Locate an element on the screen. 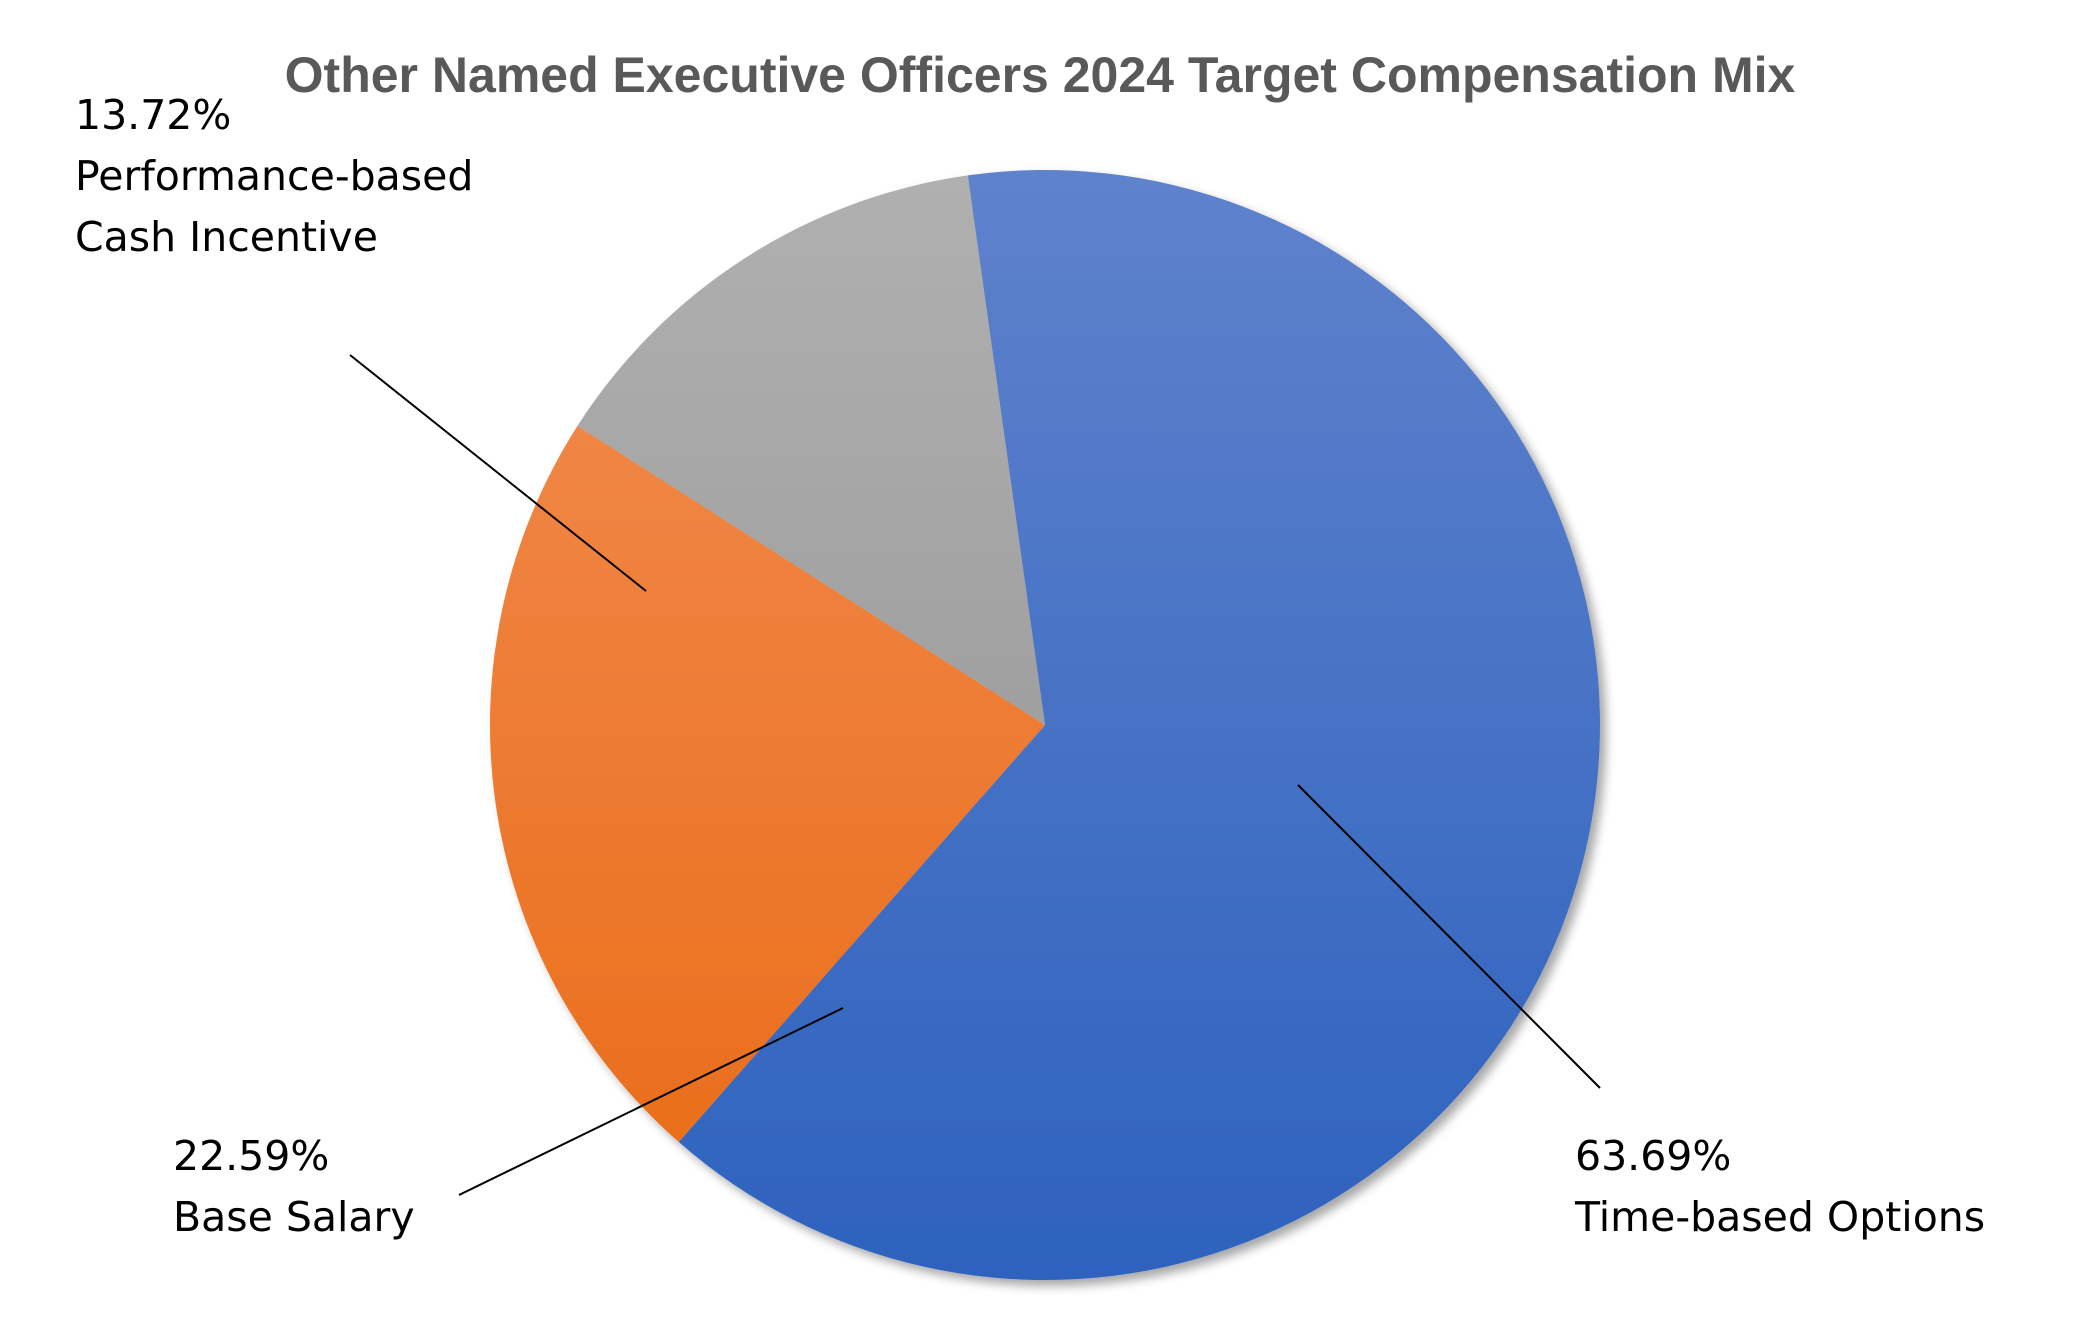 The image size is (2079, 1323). pie-slice-base-salary is located at coordinates (767, 784).